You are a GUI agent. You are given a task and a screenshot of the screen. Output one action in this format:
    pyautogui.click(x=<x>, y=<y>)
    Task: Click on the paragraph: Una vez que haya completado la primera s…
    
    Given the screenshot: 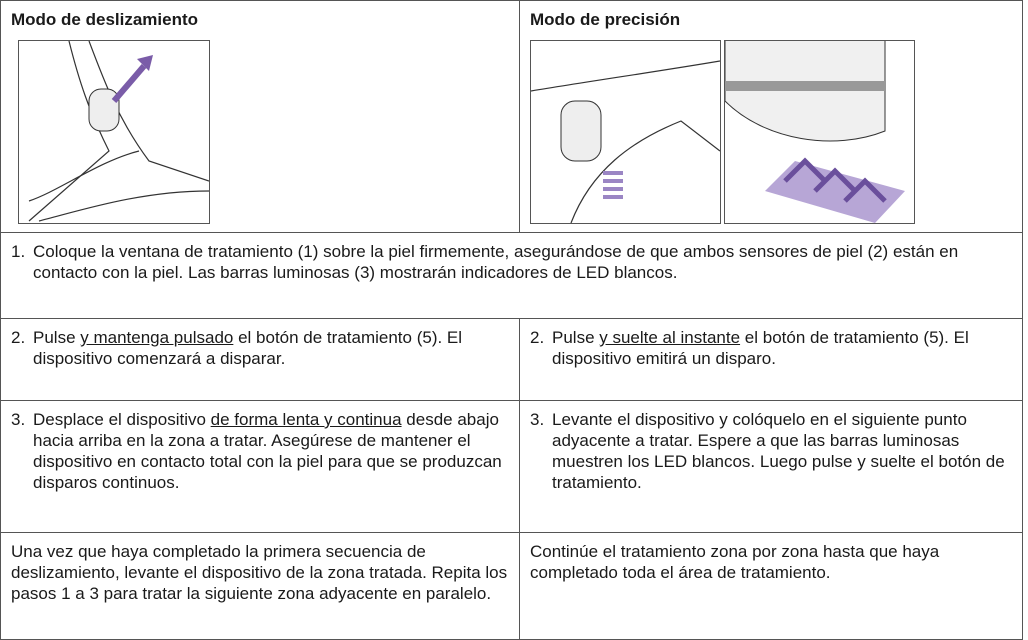 What is the action you would take?
    pyautogui.click(x=260, y=572)
    